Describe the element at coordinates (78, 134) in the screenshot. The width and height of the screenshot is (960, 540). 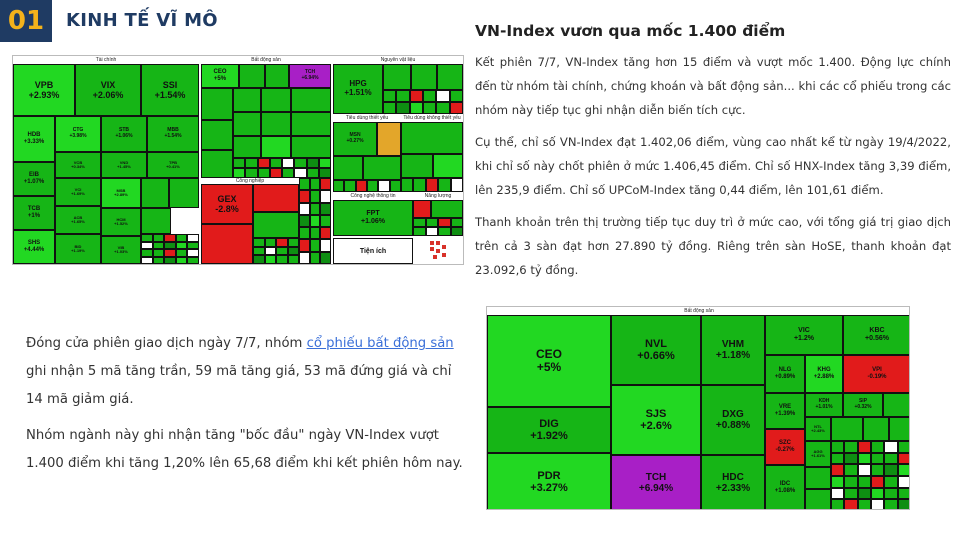
I see `tile-ctg: CTG +3.98%` at that location.